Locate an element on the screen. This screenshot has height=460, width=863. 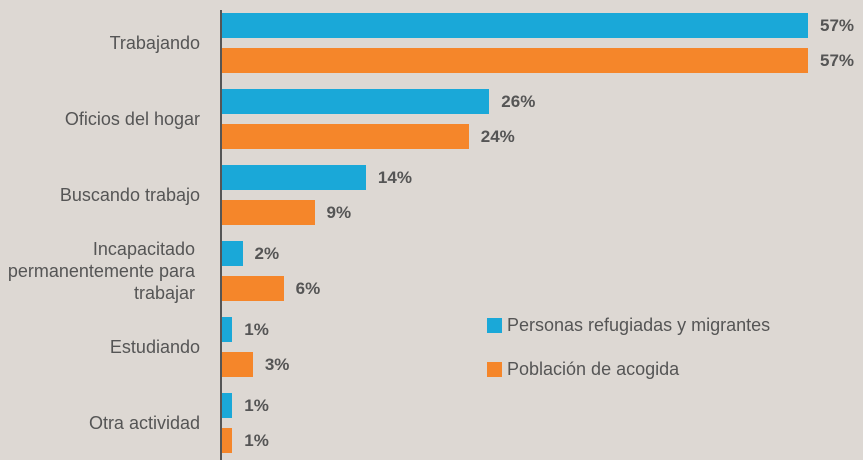
value-label: 24% is located at coordinates (497, 136).